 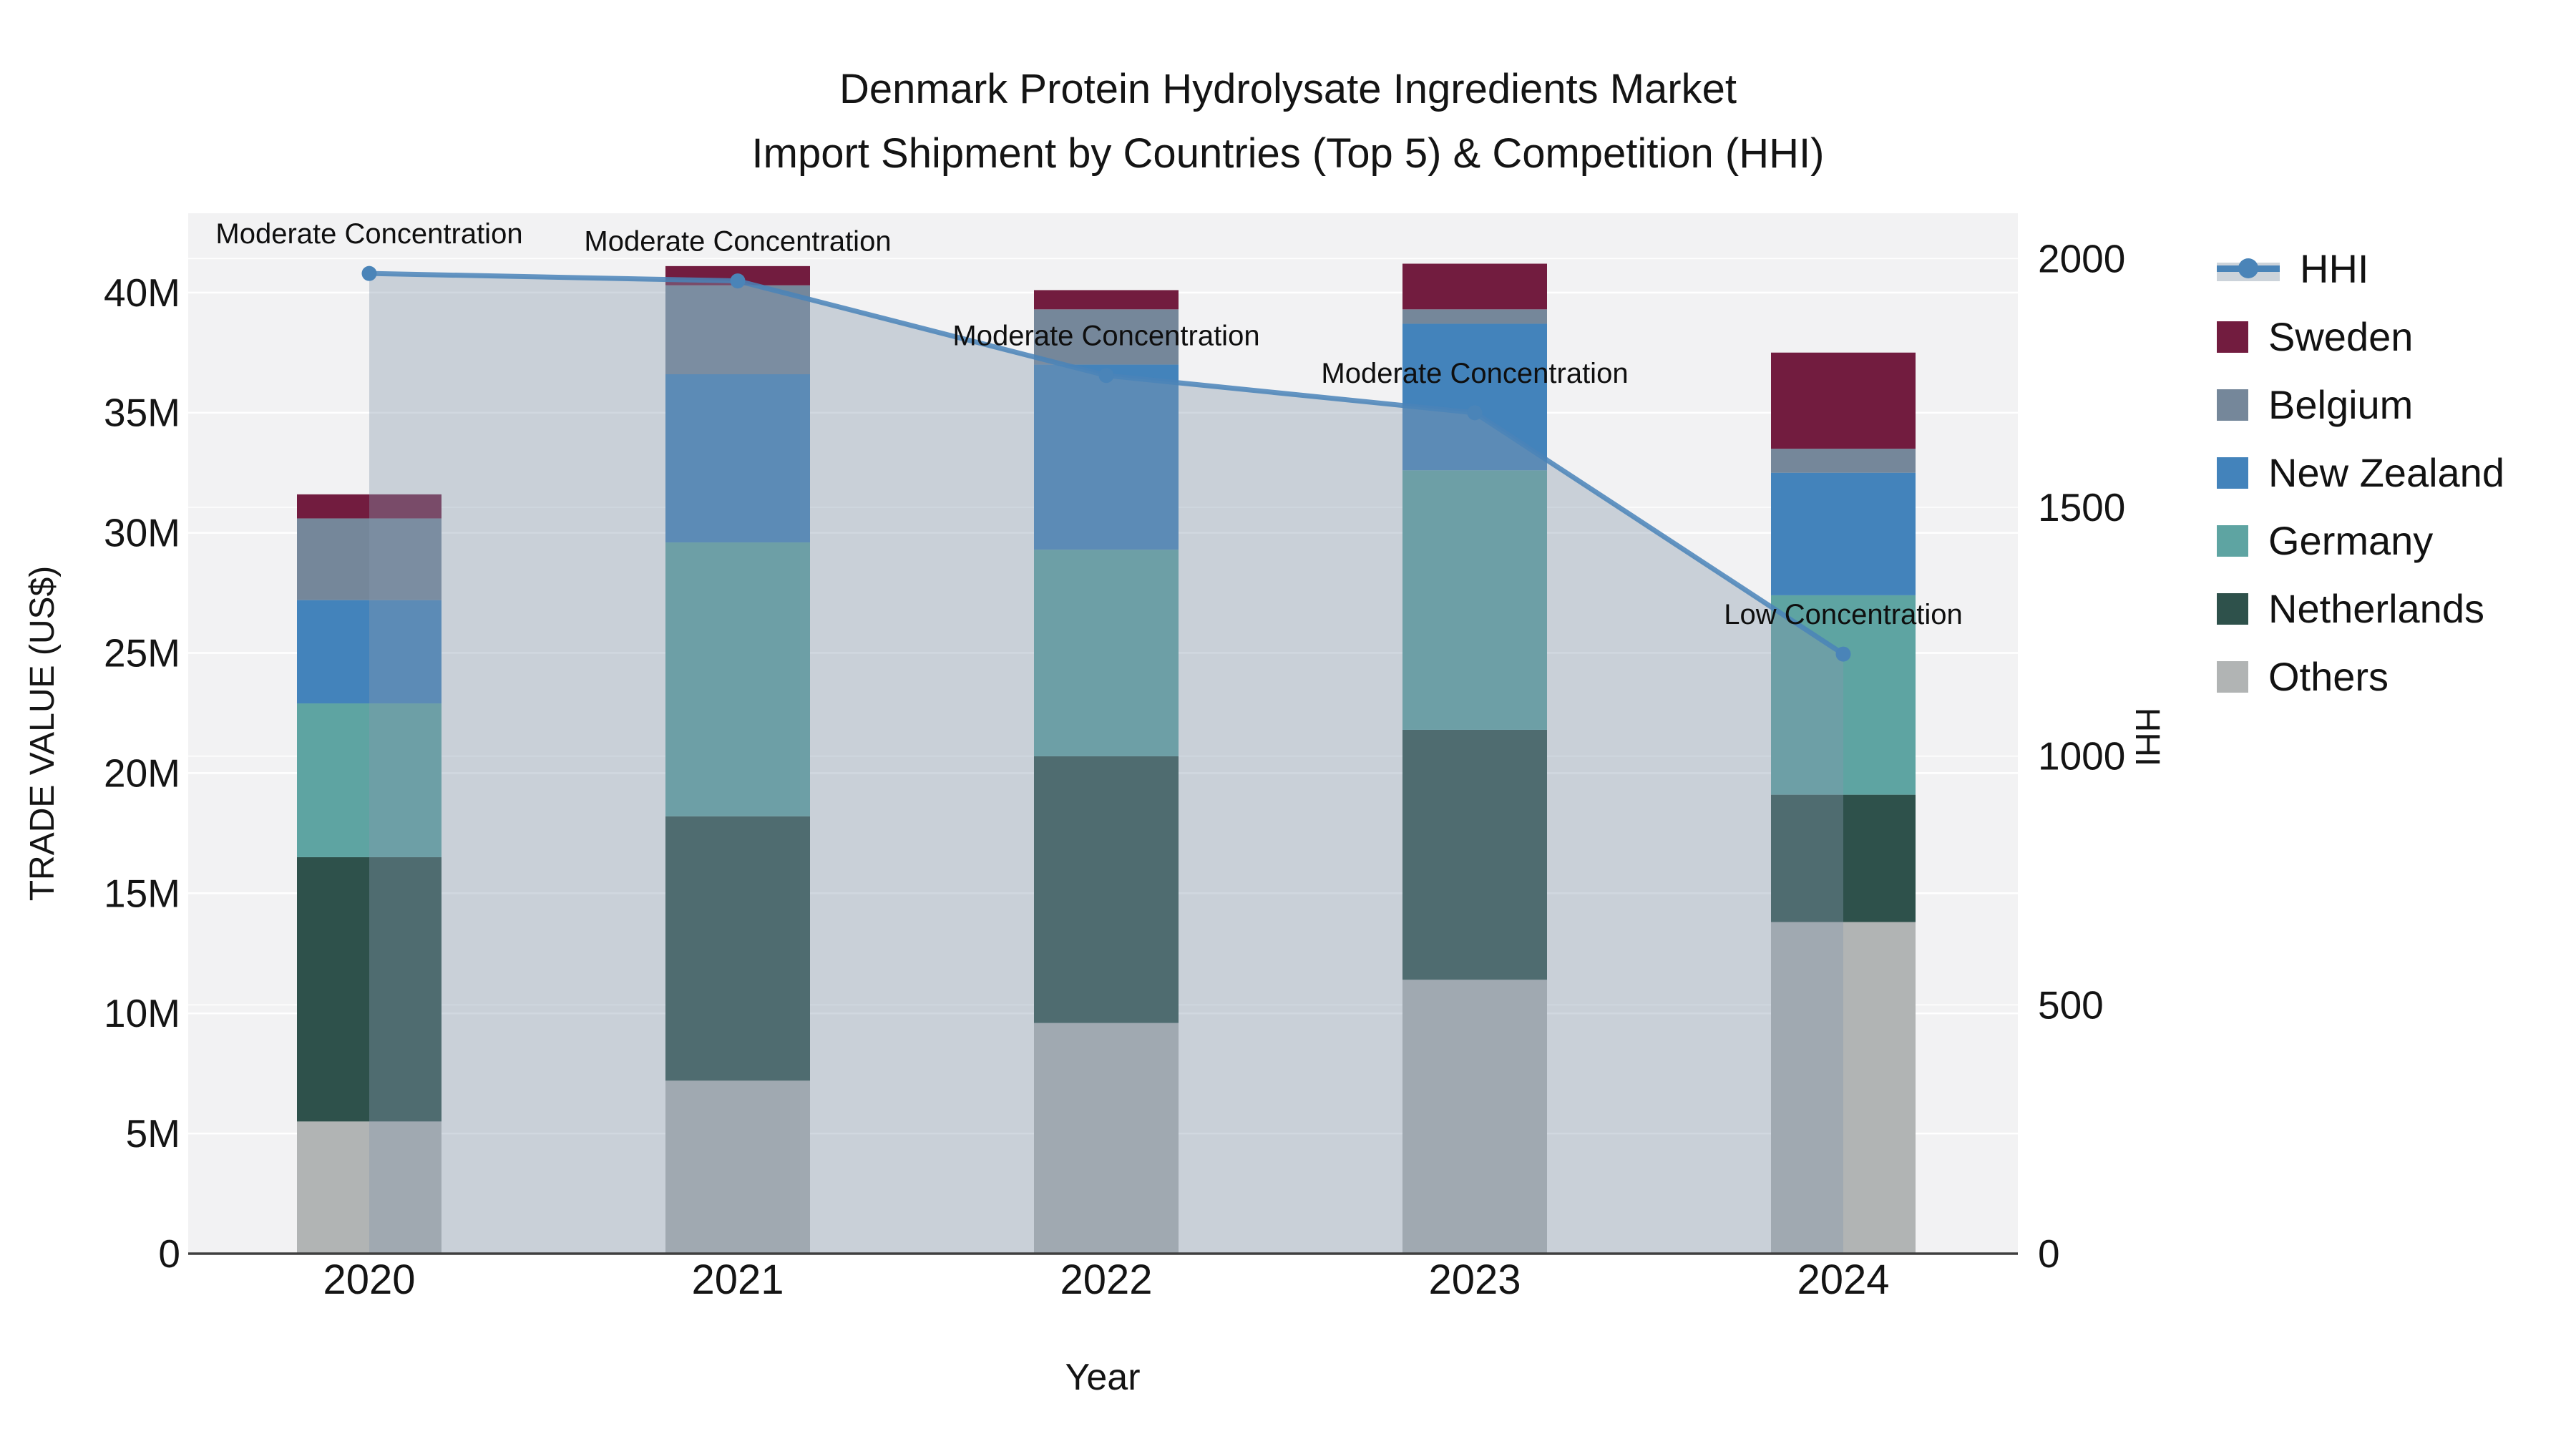 I want to click on bar-segment-2023-germany, so click(x=1474, y=600).